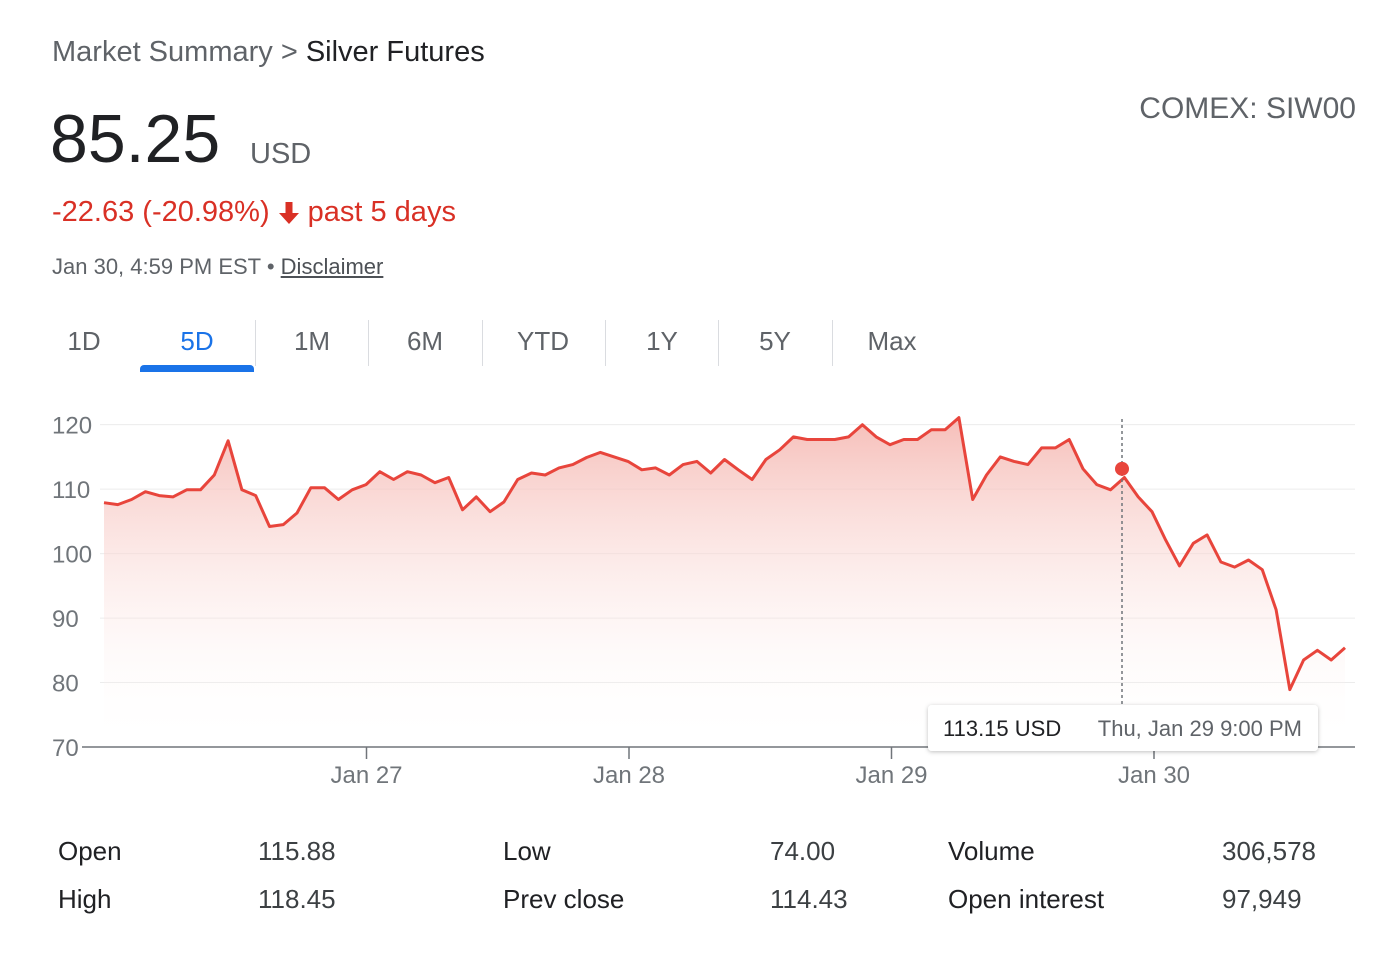  Describe the element at coordinates (65, 684) in the screenshot. I see `y-tick-label: 80` at that location.